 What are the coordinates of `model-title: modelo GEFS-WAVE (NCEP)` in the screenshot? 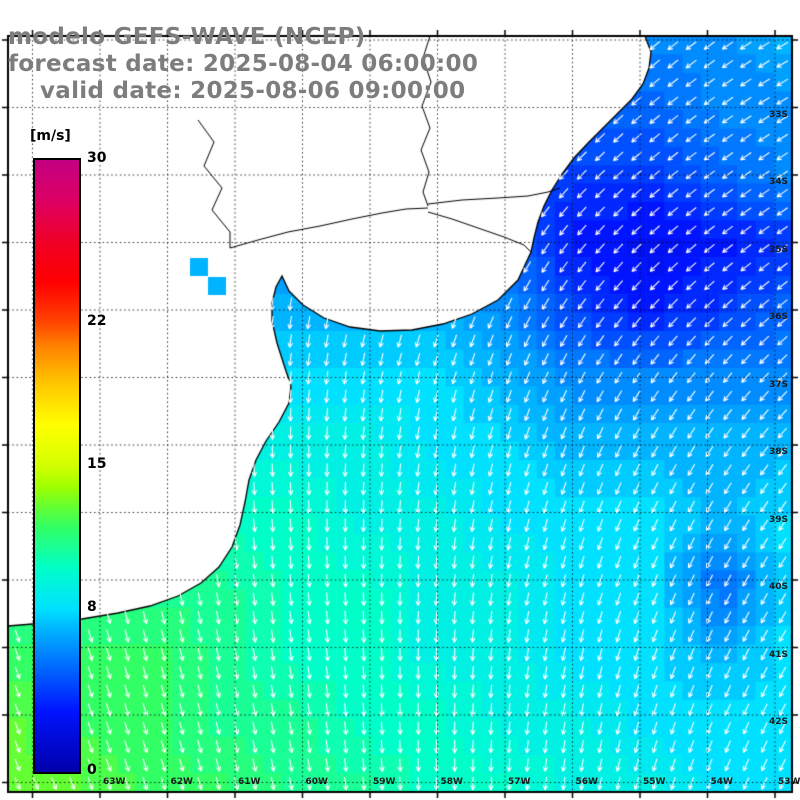 It's located at (187, 37).